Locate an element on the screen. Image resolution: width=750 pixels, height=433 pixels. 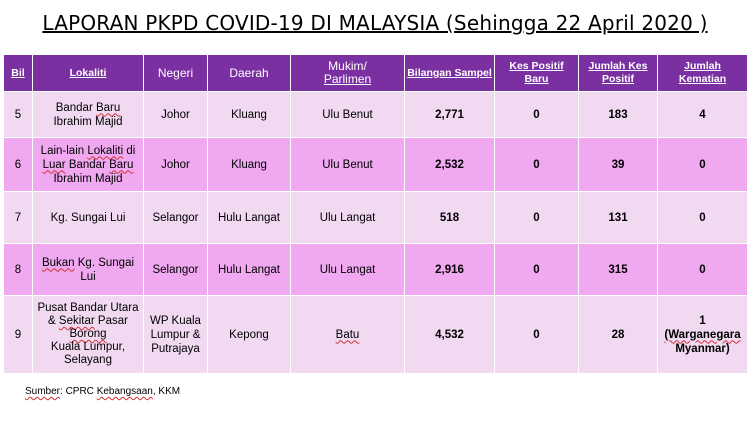
kematian-text: Myanmar) is located at coordinates (702, 348).